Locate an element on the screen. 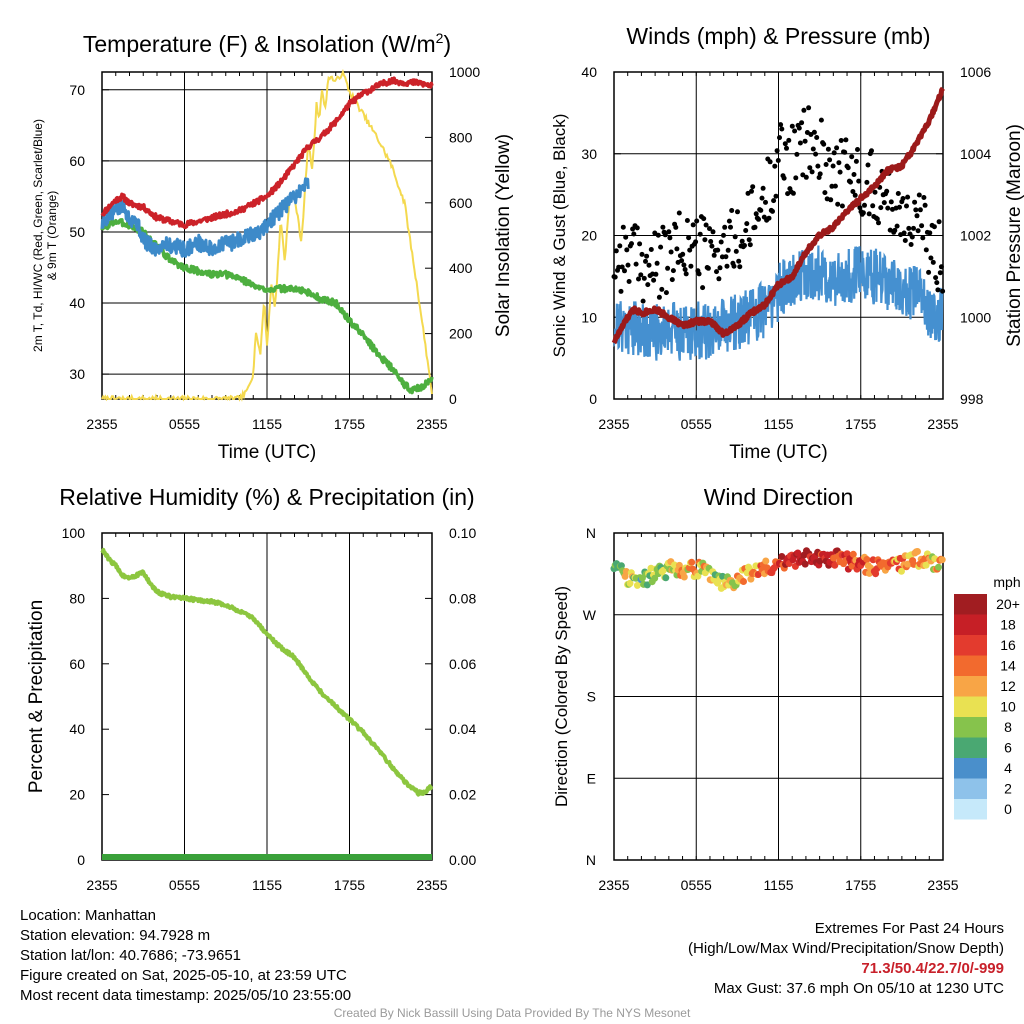 The height and width of the screenshot is (1024, 1024). wind-panel-xtick-label: 2355 is located at coordinates (613, 424).